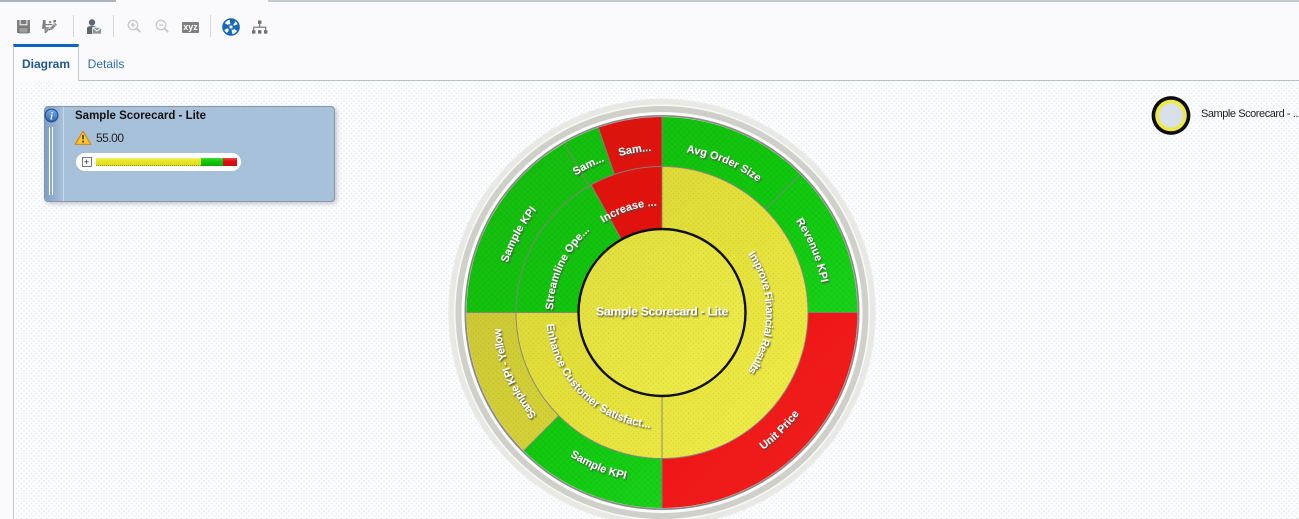  What do you see at coordinates (51, 116) in the screenshot?
I see `svg-text: i` at bounding box center [51, 116].